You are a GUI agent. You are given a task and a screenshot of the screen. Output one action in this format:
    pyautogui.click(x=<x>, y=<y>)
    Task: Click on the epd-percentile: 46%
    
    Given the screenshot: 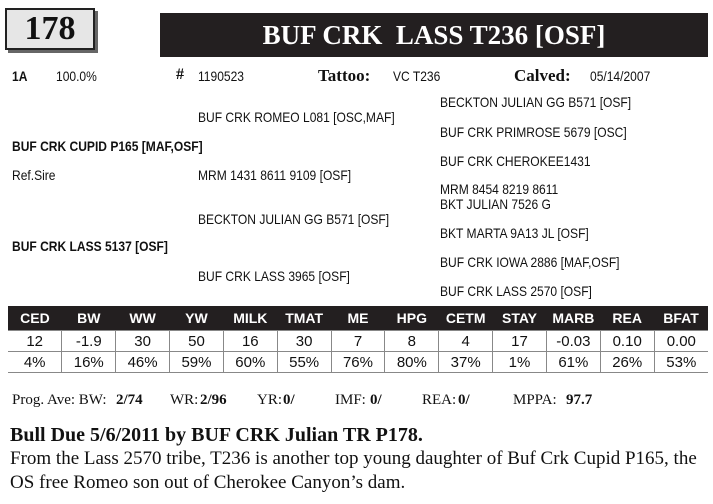 What is the action you would take?
    pyautogui.click(x=142, y=362)
    